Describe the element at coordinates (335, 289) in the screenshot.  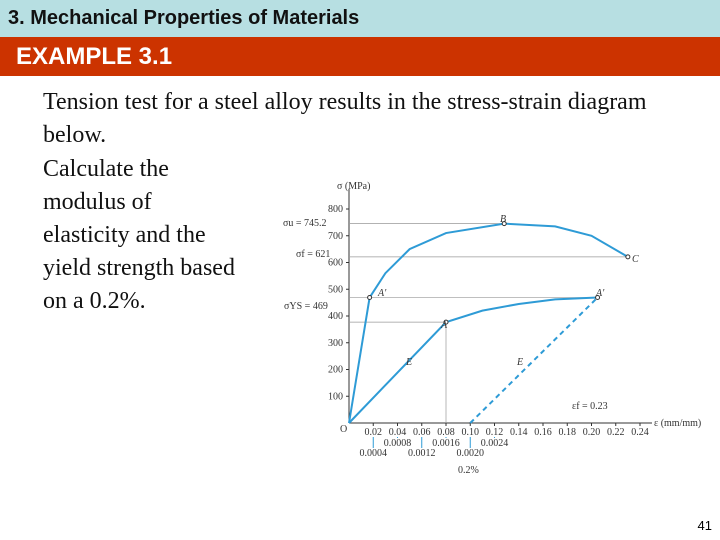
I see `y-tick-label: 500` at that location.